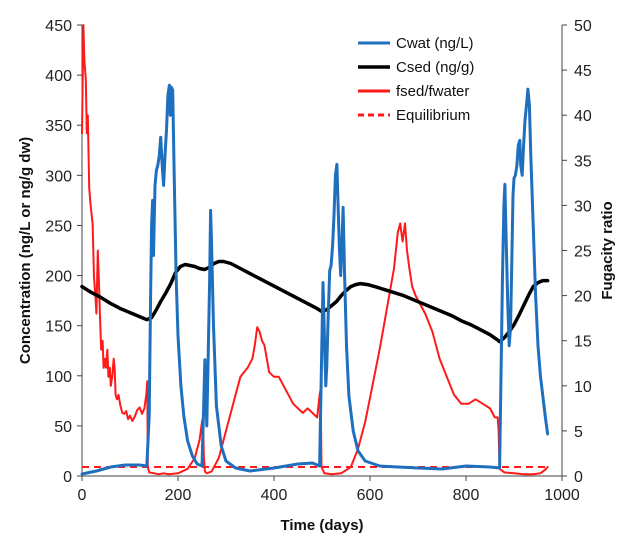 The image size is (622, 540). What do you see at coordinates (562, 495) in the screenshot?
I see `x-tick-label: 1000` at bounding box center [562, 495].